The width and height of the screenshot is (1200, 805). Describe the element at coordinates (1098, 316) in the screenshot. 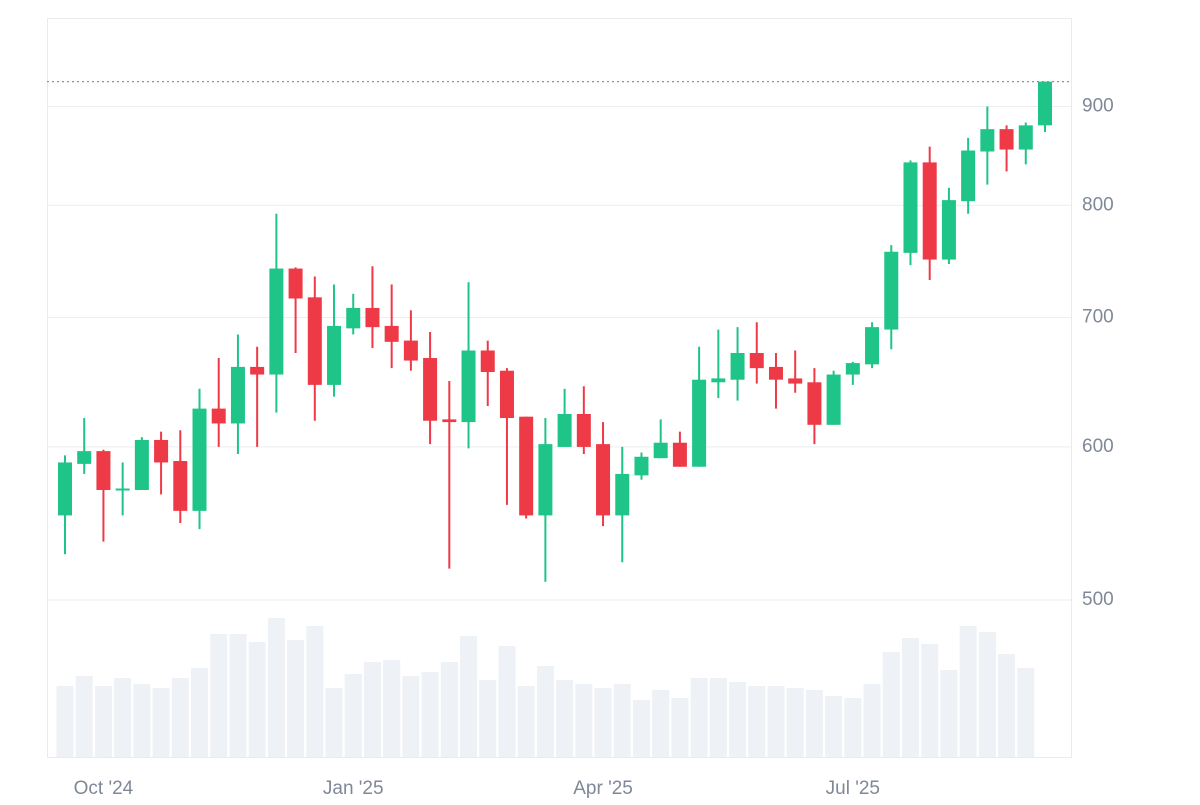

I see `y-tick-label: 700` at that location.